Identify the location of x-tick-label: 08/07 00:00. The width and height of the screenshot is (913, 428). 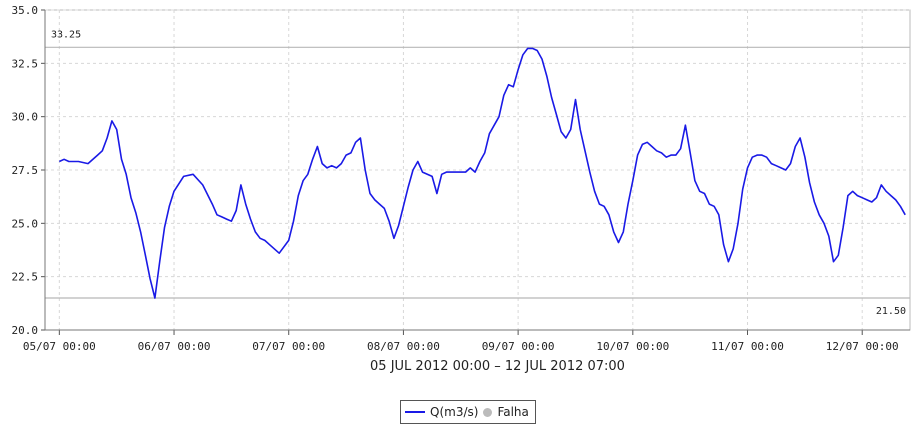
(403, 346).